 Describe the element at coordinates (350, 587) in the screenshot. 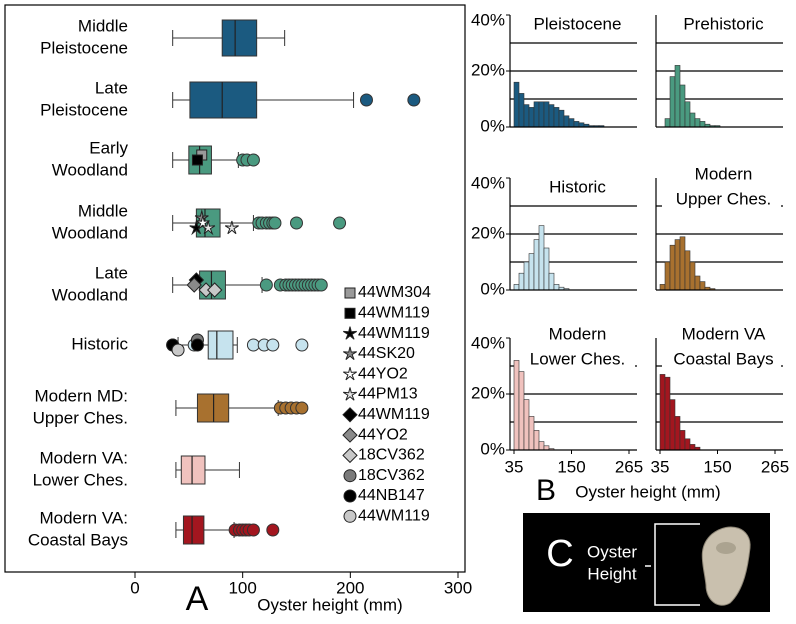

I see `x-tick-label: 200` at that location.